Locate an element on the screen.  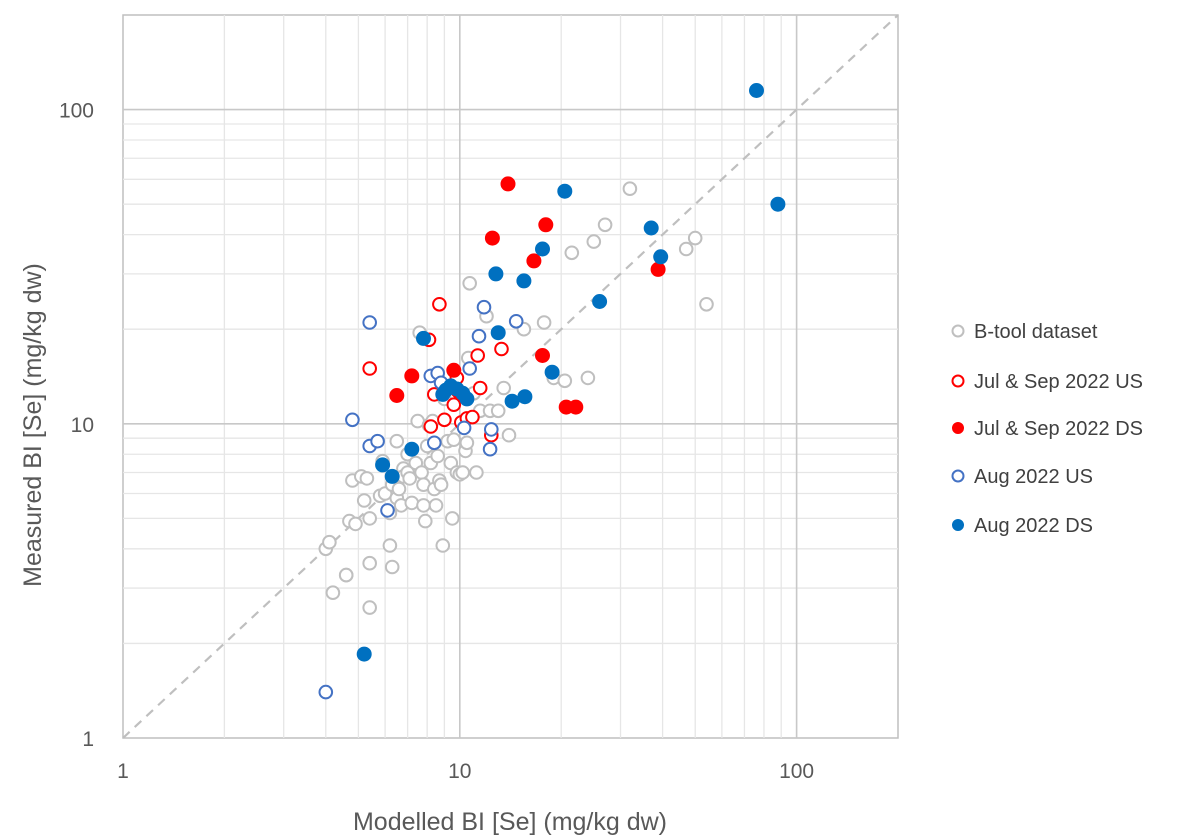
y-tick-label: 100 is located at coordinates (76, 111).